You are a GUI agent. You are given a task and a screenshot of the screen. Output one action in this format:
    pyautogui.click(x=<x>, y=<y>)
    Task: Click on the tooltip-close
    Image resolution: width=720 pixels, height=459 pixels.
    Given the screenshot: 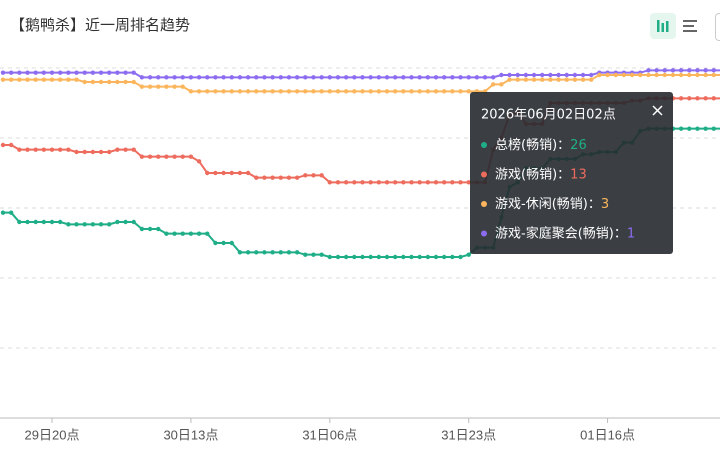 What is the action you would take?
    pyautogui.click(x=657, y=110)
    